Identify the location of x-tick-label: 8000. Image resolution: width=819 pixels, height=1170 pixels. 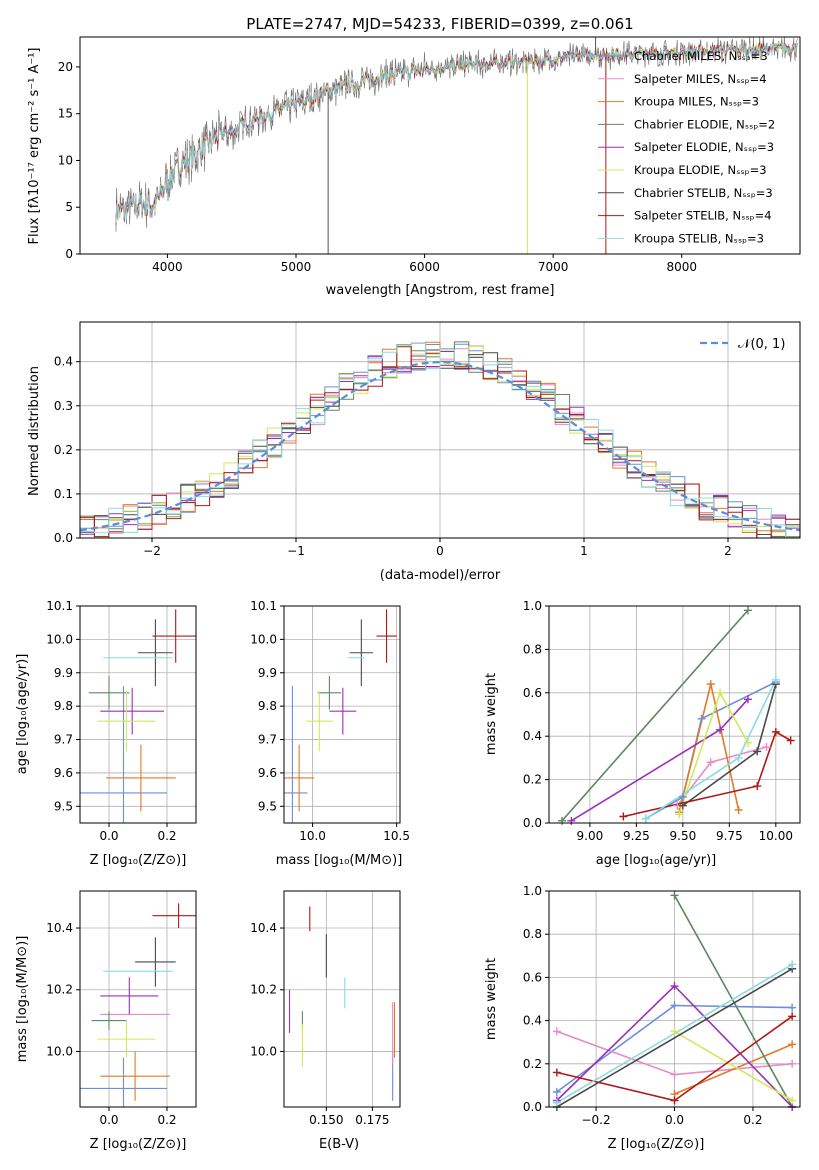
(681, 267).